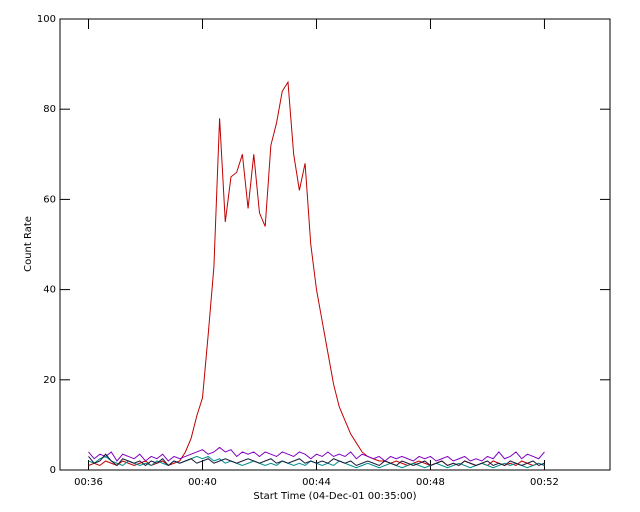  Describe the element at coordinates (46, 19) in the screenshot. I see `y-tick-label: 100` at that location.